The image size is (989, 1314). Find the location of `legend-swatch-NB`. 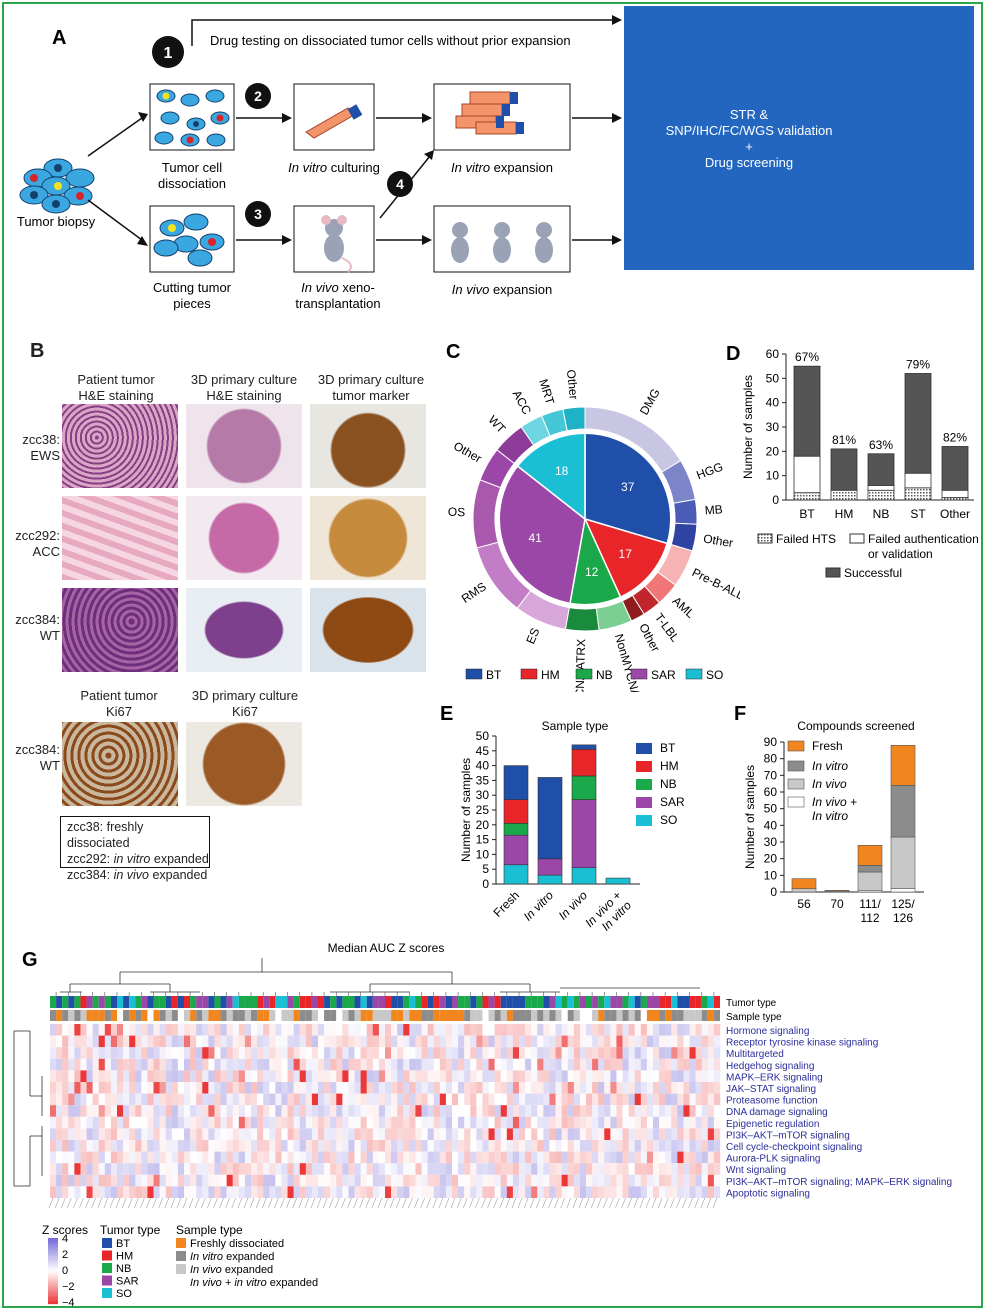

legend-swatch-NB is located at coordinates (644, 784).